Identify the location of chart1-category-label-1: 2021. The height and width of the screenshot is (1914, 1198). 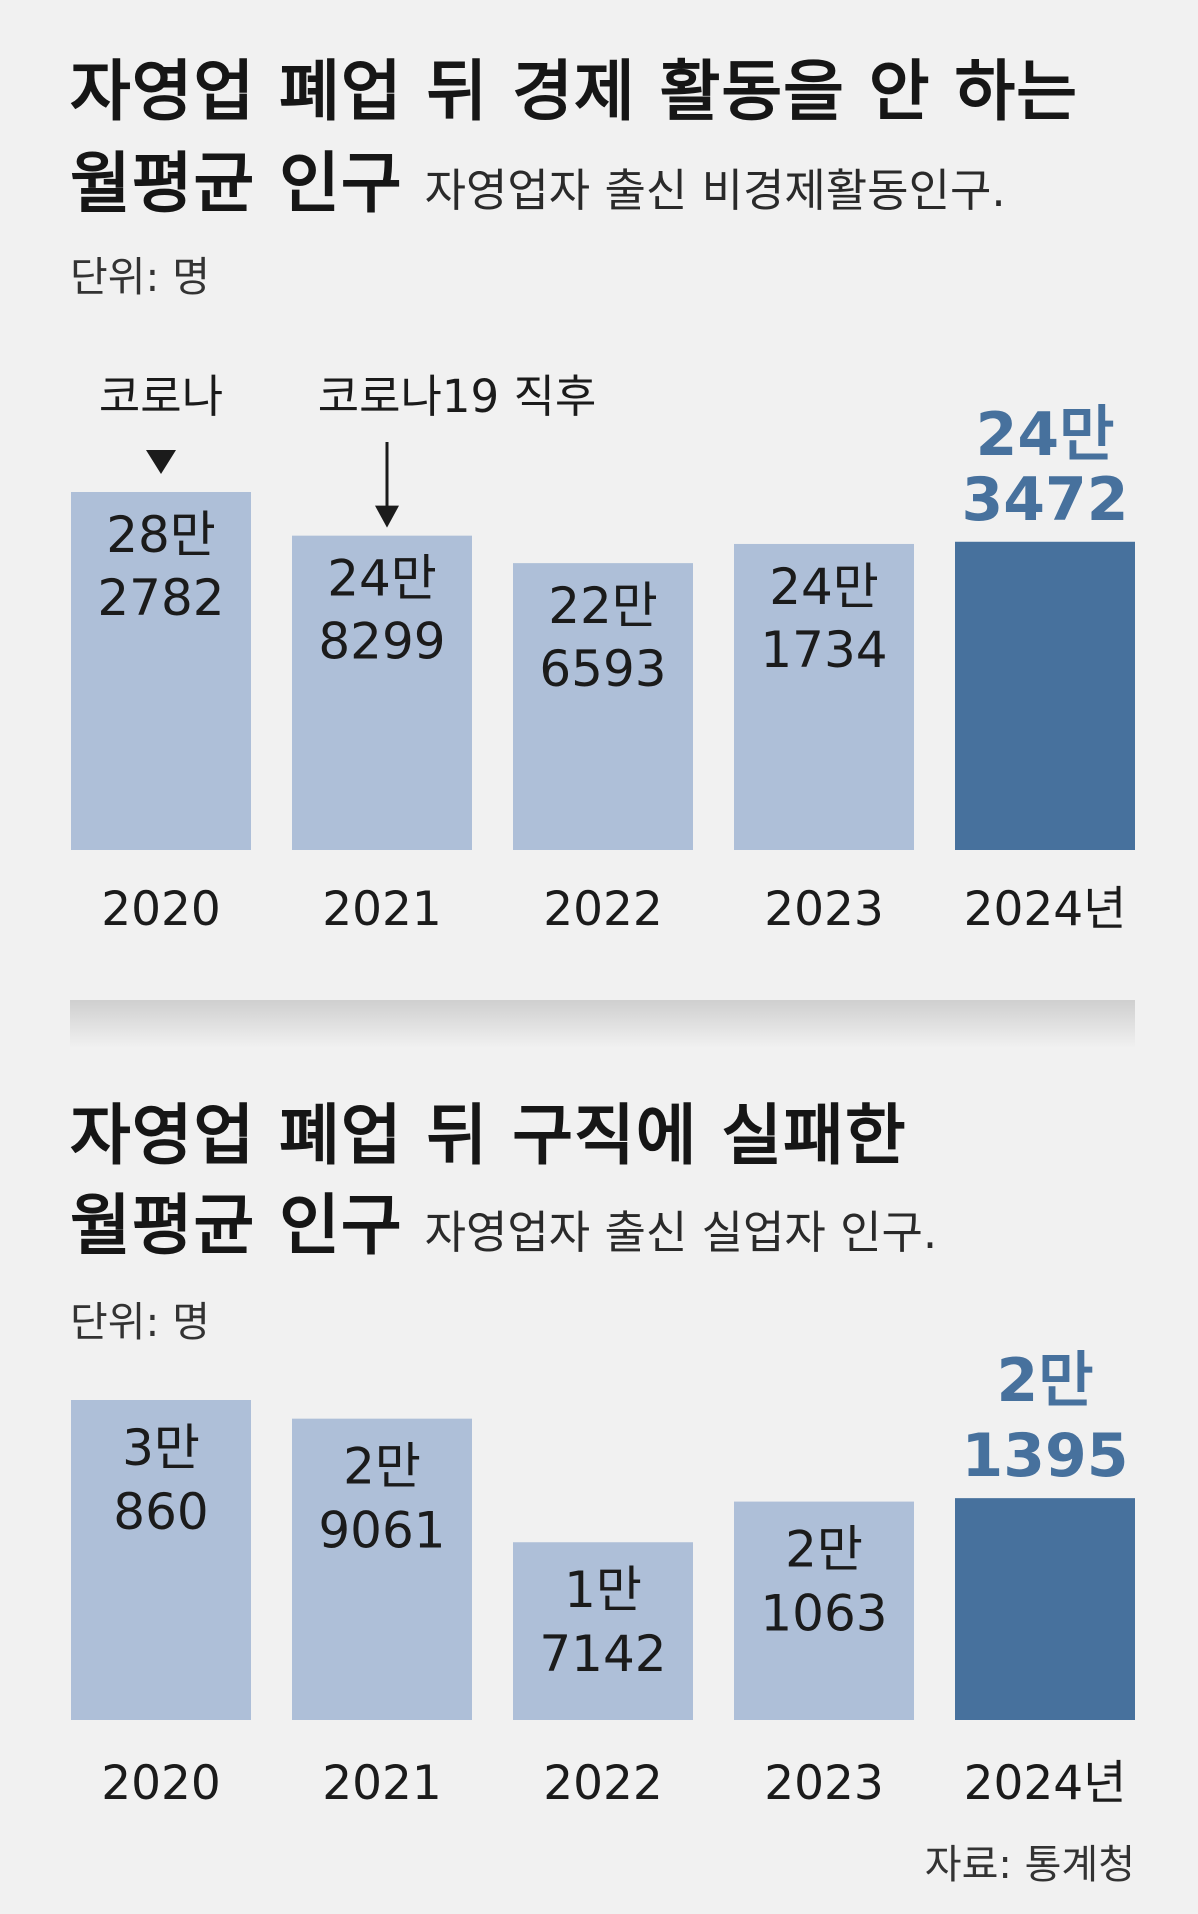
(382, 909).